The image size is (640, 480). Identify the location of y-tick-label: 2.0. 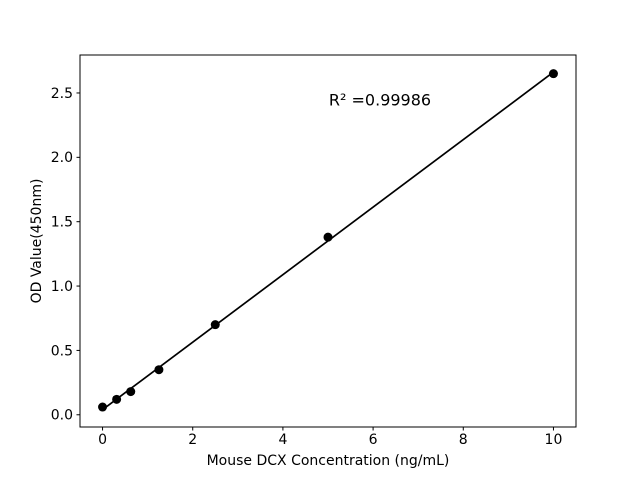
(62, 158).